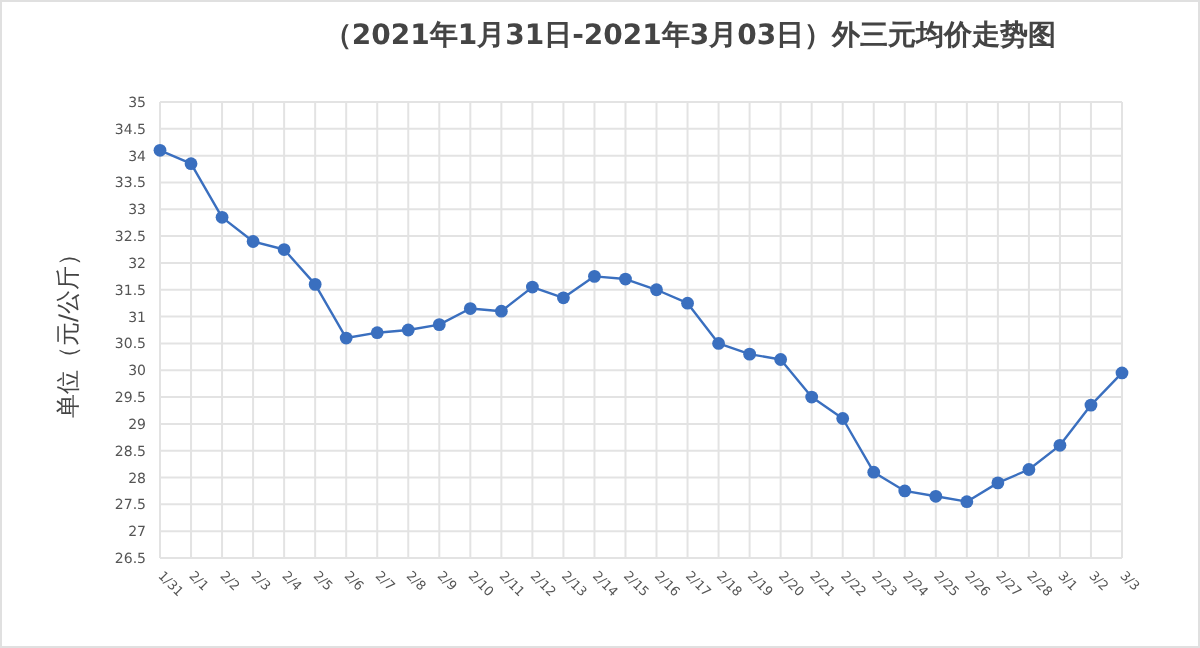  I want to click on chart-title: （2021年1月31日-2021年3月03日）外三元均价走势图, so click(690, 36).